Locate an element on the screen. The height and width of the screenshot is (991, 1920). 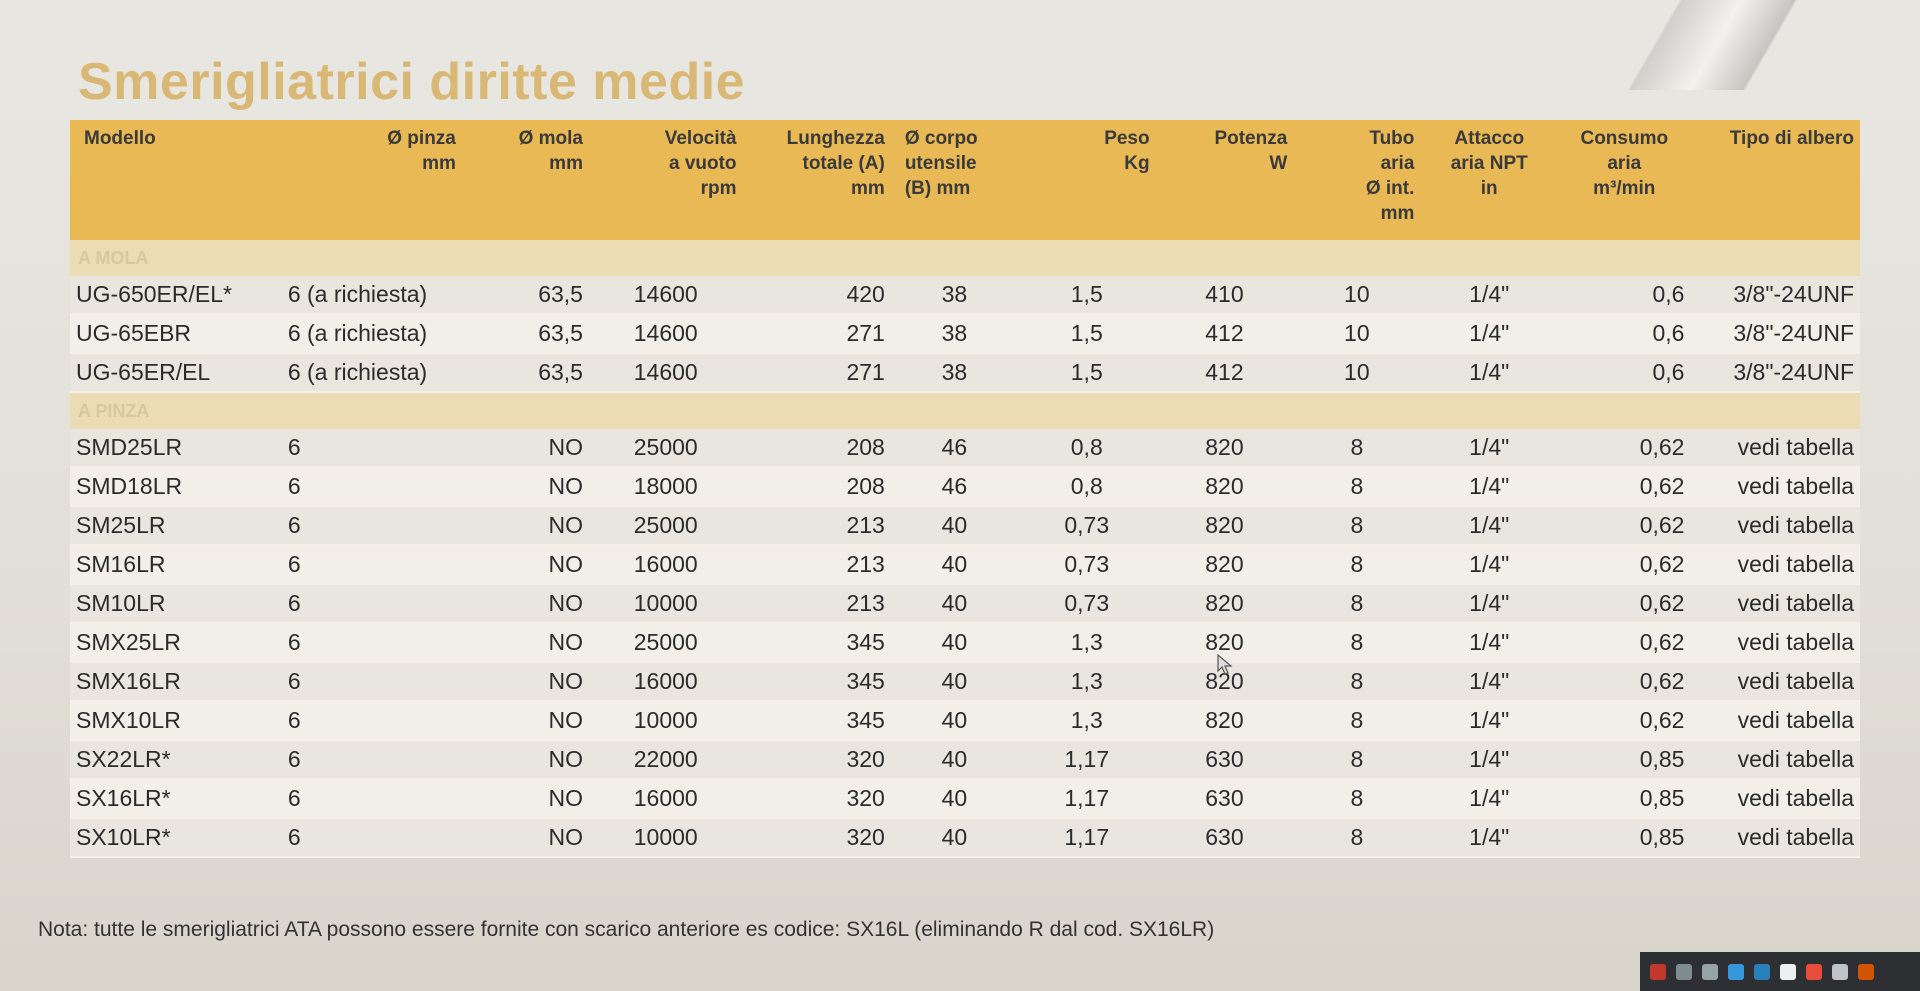
table-cell: 0,73 is located at coordinates (1086, 604).